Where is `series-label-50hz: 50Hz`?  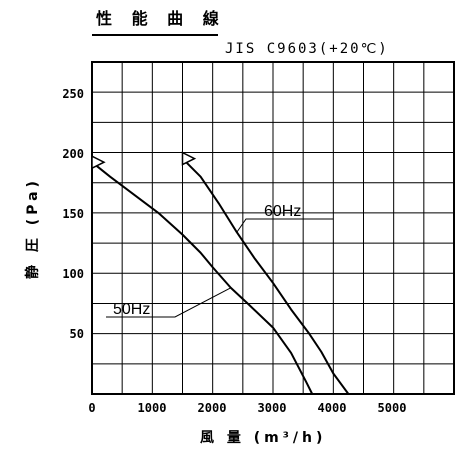 series-label-50hz: 50Hz is located at coordinates (131, 309).